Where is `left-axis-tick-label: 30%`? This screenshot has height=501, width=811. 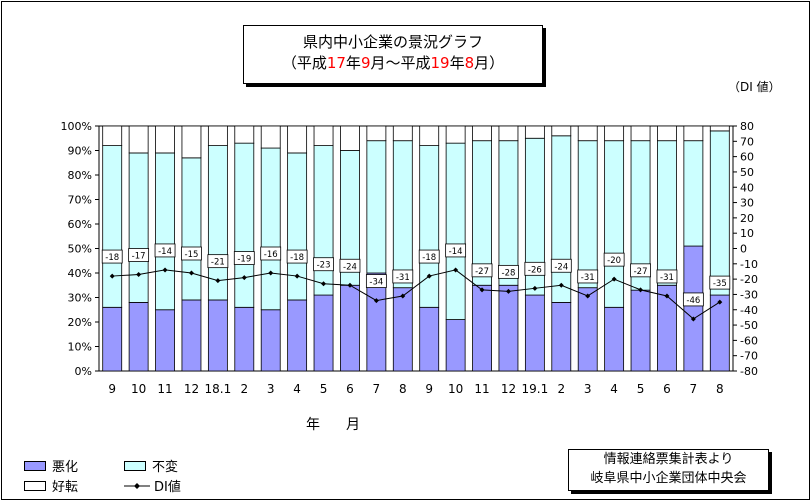
left-axis-tick-label: 30% is located at coordinates (80, 298).